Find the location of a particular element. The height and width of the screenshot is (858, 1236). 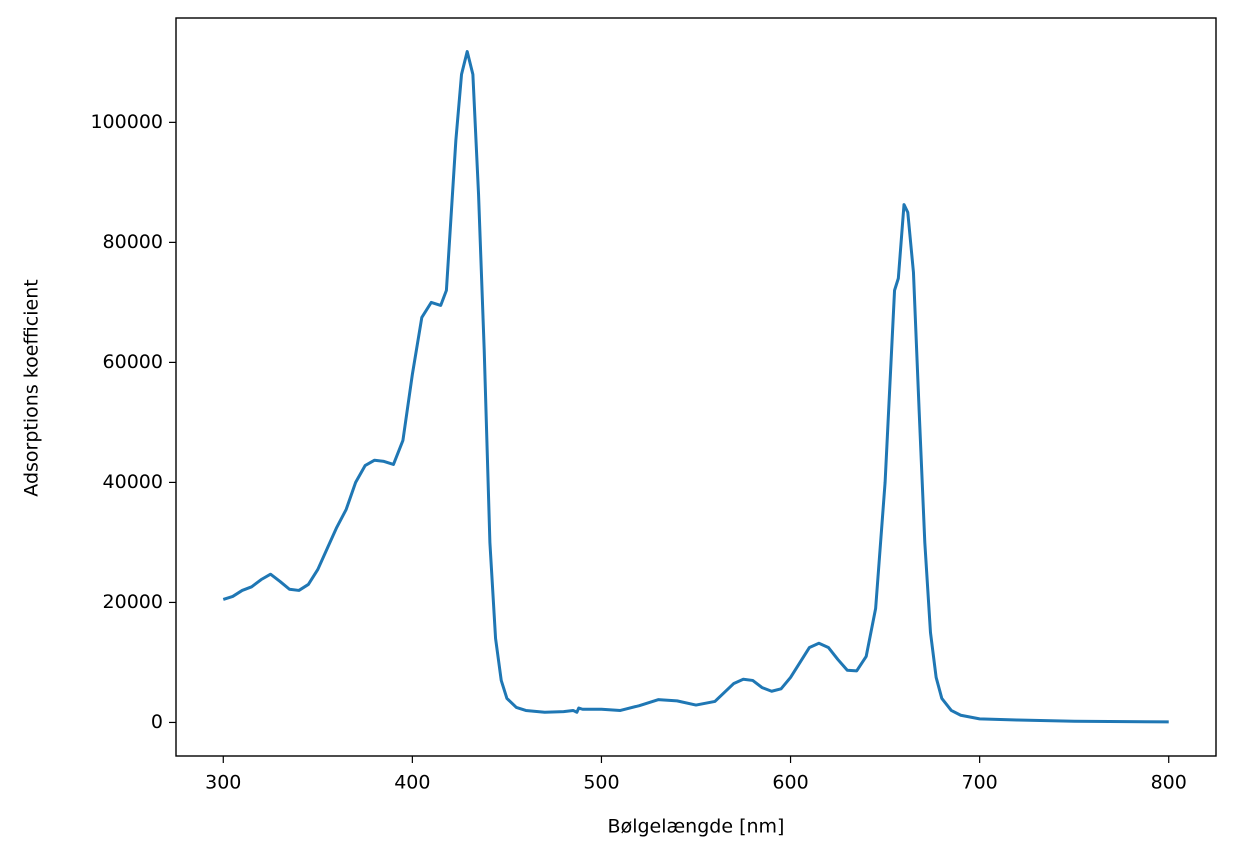

y-tick-label: 20000 is located at coordinates (133, 602).